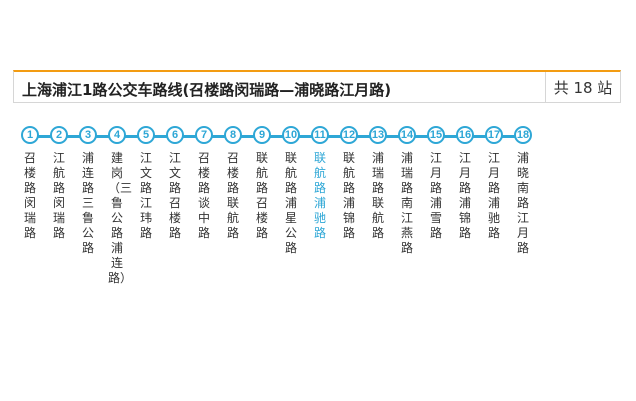 The height and width of the screenshot is (401, 636). Describe the element at coordinates (465, 135) in the screenshot. I see `stop-number: 16` at that location.